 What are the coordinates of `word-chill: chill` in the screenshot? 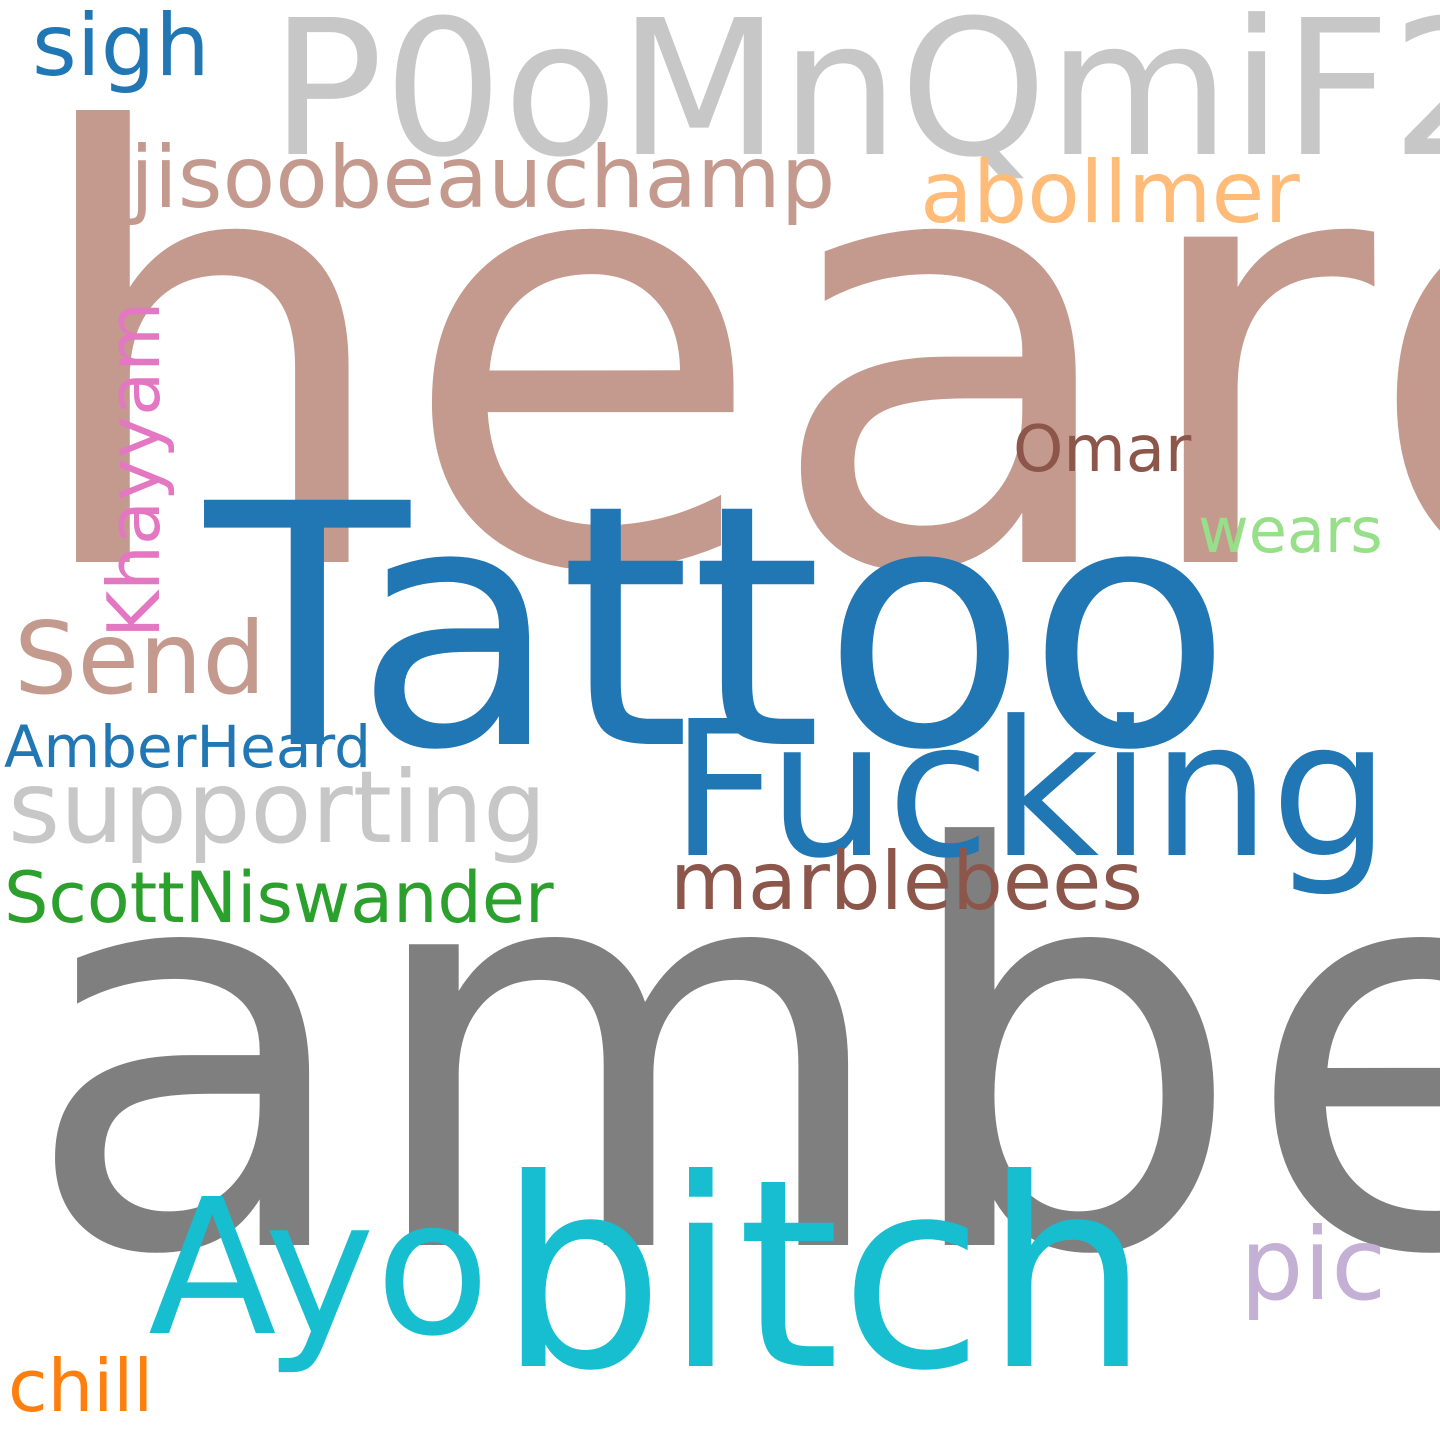 It's located at (81, 1386).